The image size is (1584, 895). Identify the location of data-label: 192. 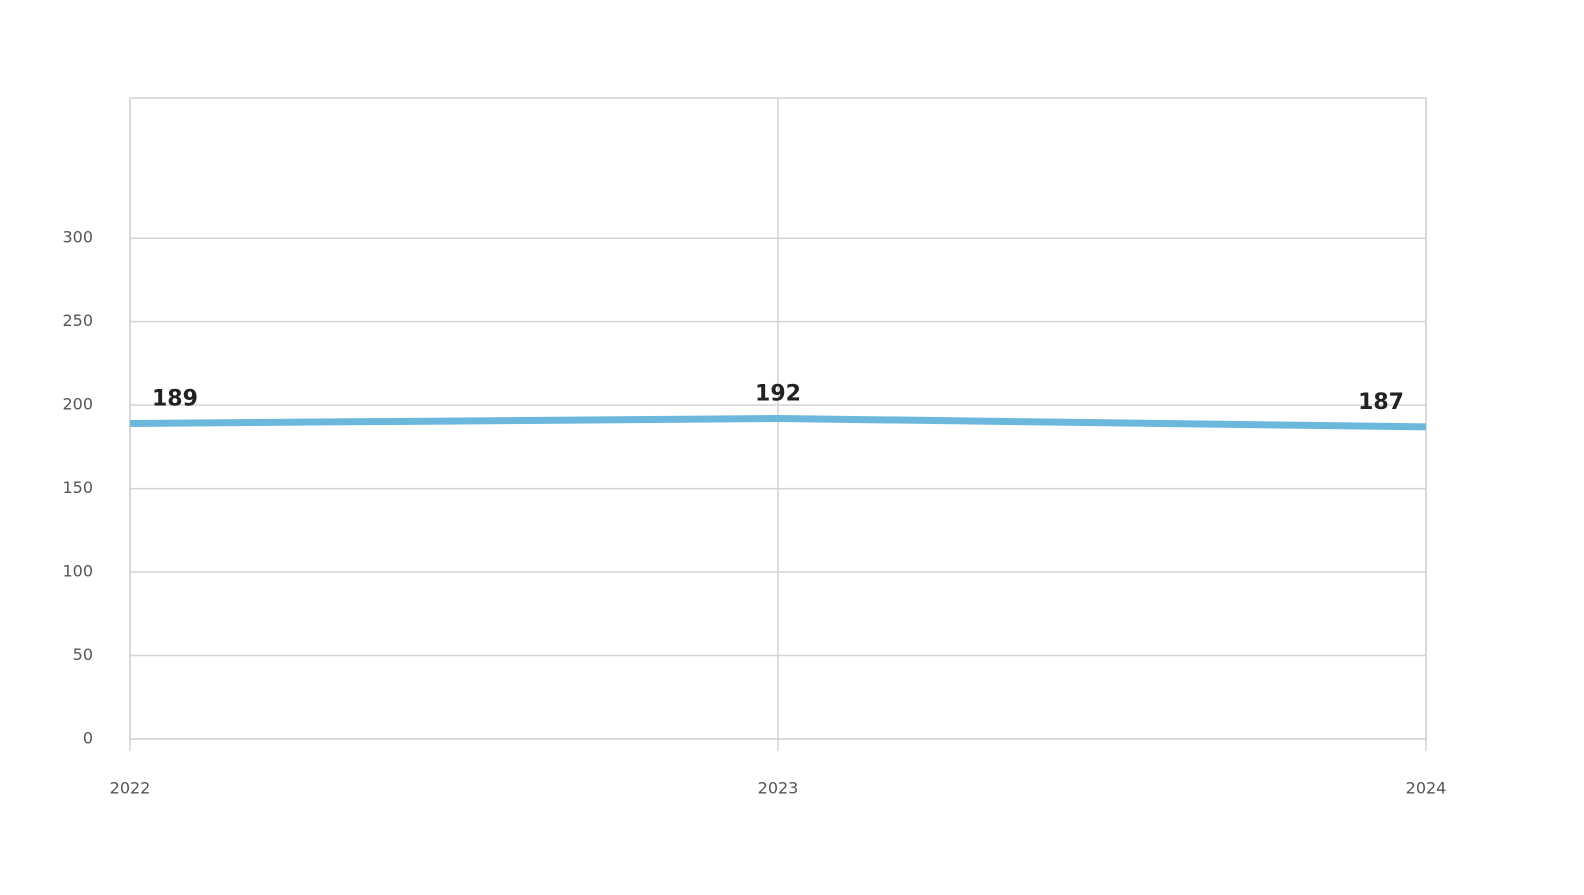
(778, 394).